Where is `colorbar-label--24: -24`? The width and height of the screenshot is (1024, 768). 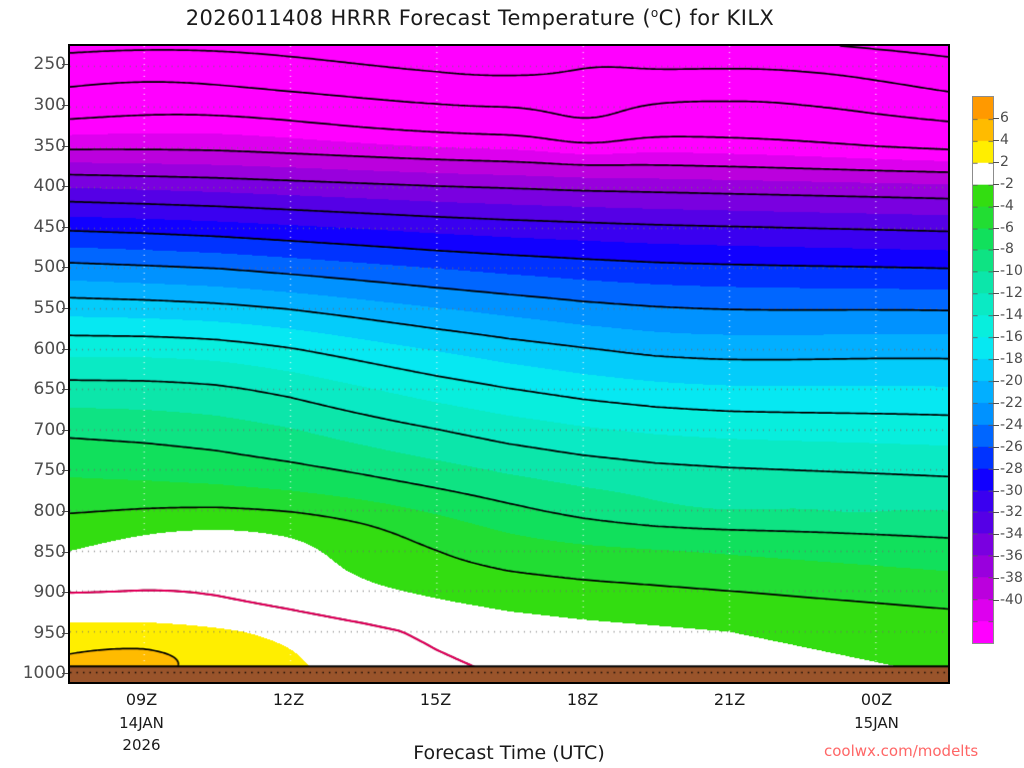 colorbar-label--24: -24 is located at coordinates (1011, 424).